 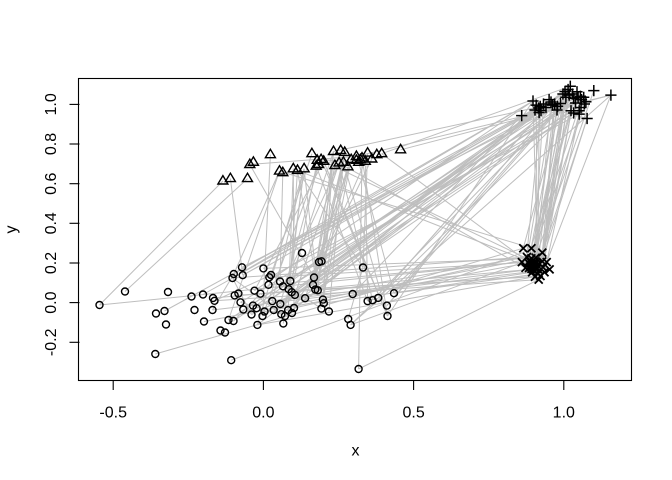 I want to click on svg-text: 0.5, so click(x=413, y=413).